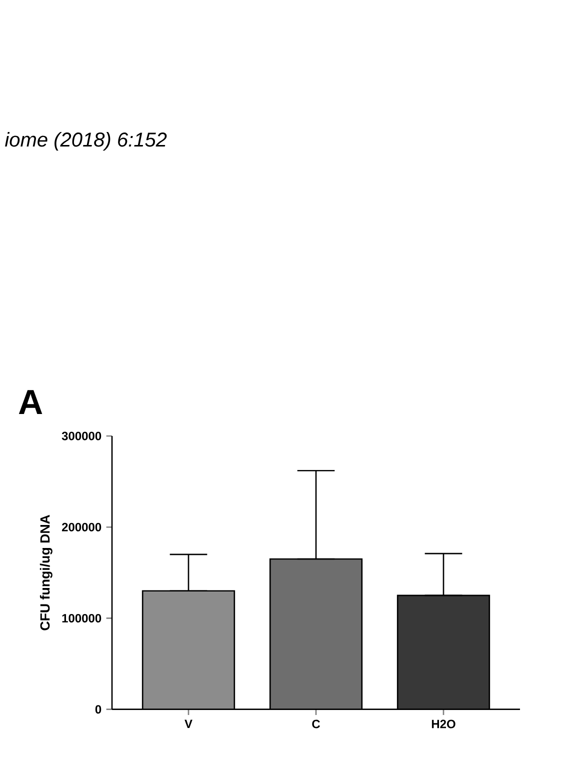  I want to click on y-tick-label: 200000, so click(82, 527).